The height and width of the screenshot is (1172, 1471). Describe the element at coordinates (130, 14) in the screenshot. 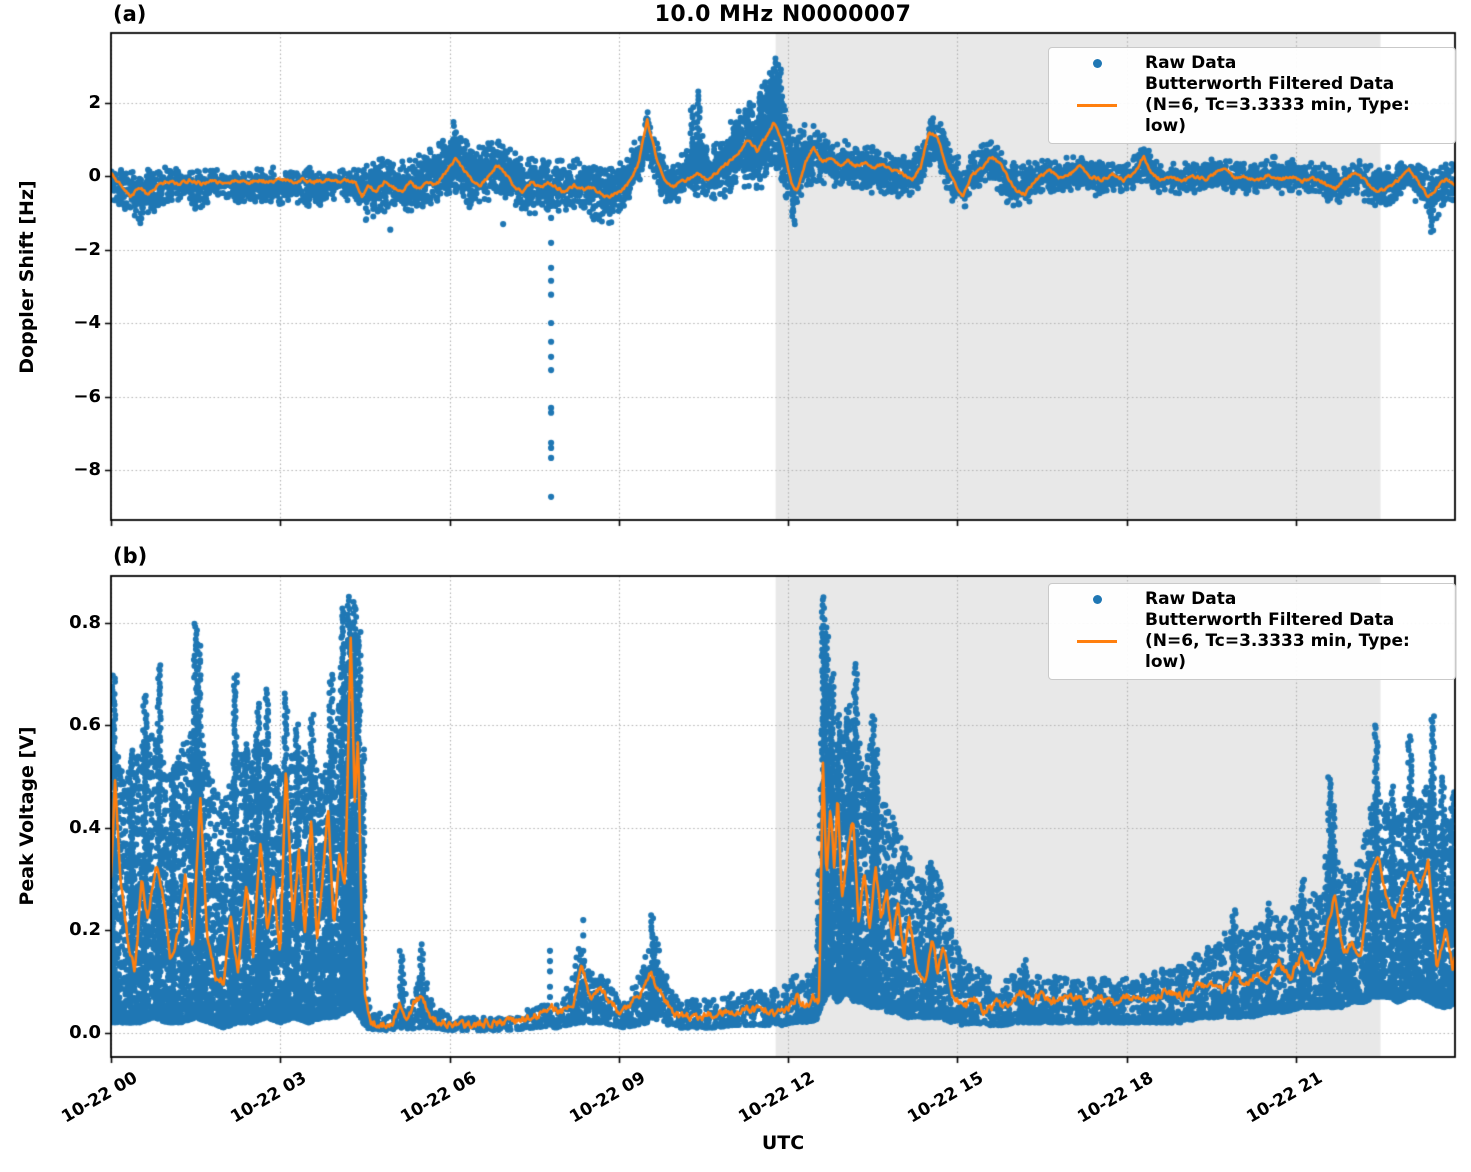

I see `panel-a-label: (a)` at that location.